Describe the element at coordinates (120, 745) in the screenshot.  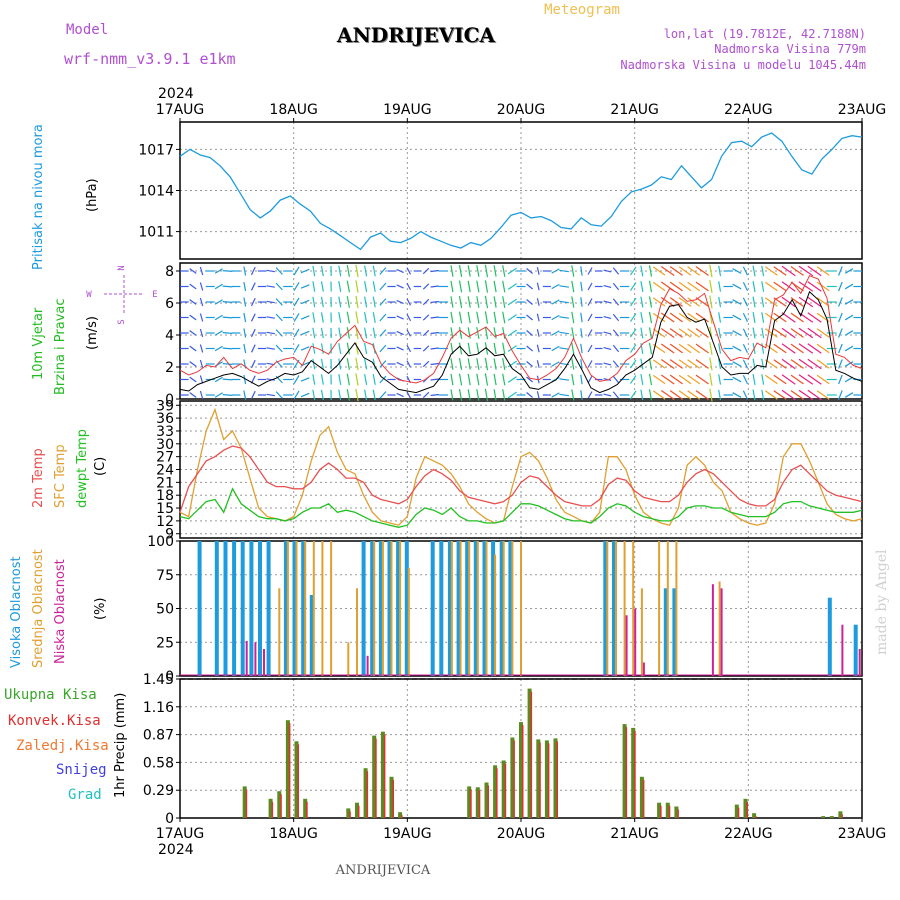
I see `precip-unit: 1hr Precip (mm)` at that location.